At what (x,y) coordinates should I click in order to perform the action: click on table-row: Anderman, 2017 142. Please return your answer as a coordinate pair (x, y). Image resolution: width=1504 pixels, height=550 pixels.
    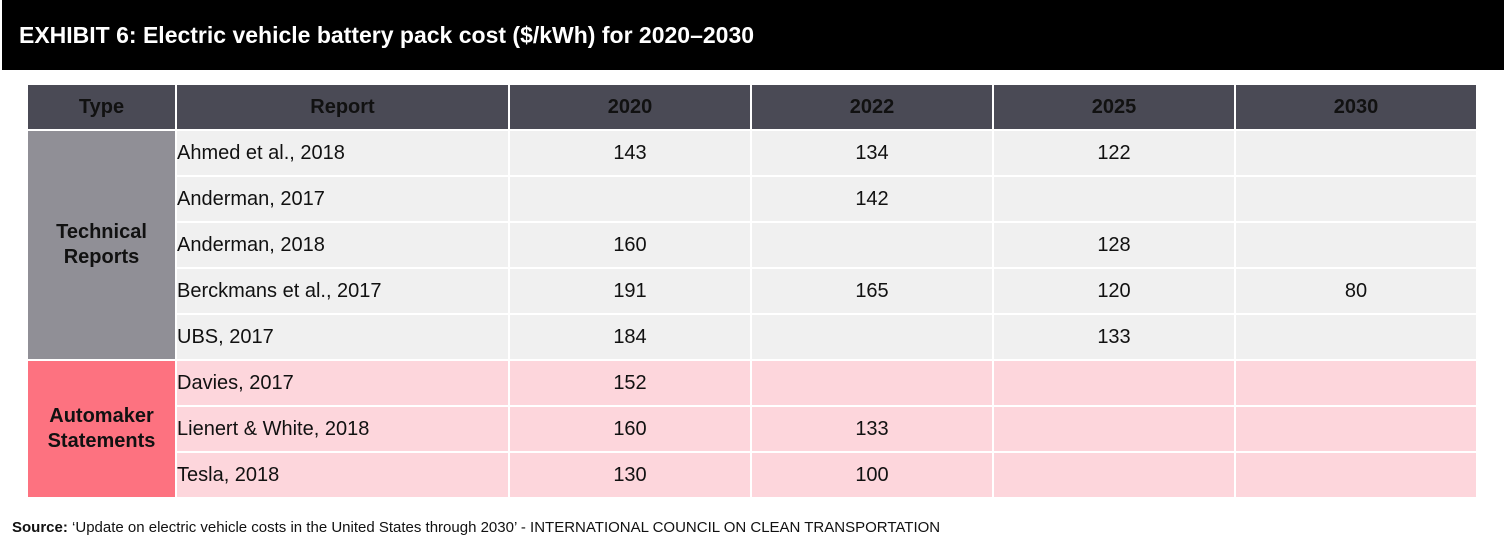
    Looking at the image, I should click on (752, 199).